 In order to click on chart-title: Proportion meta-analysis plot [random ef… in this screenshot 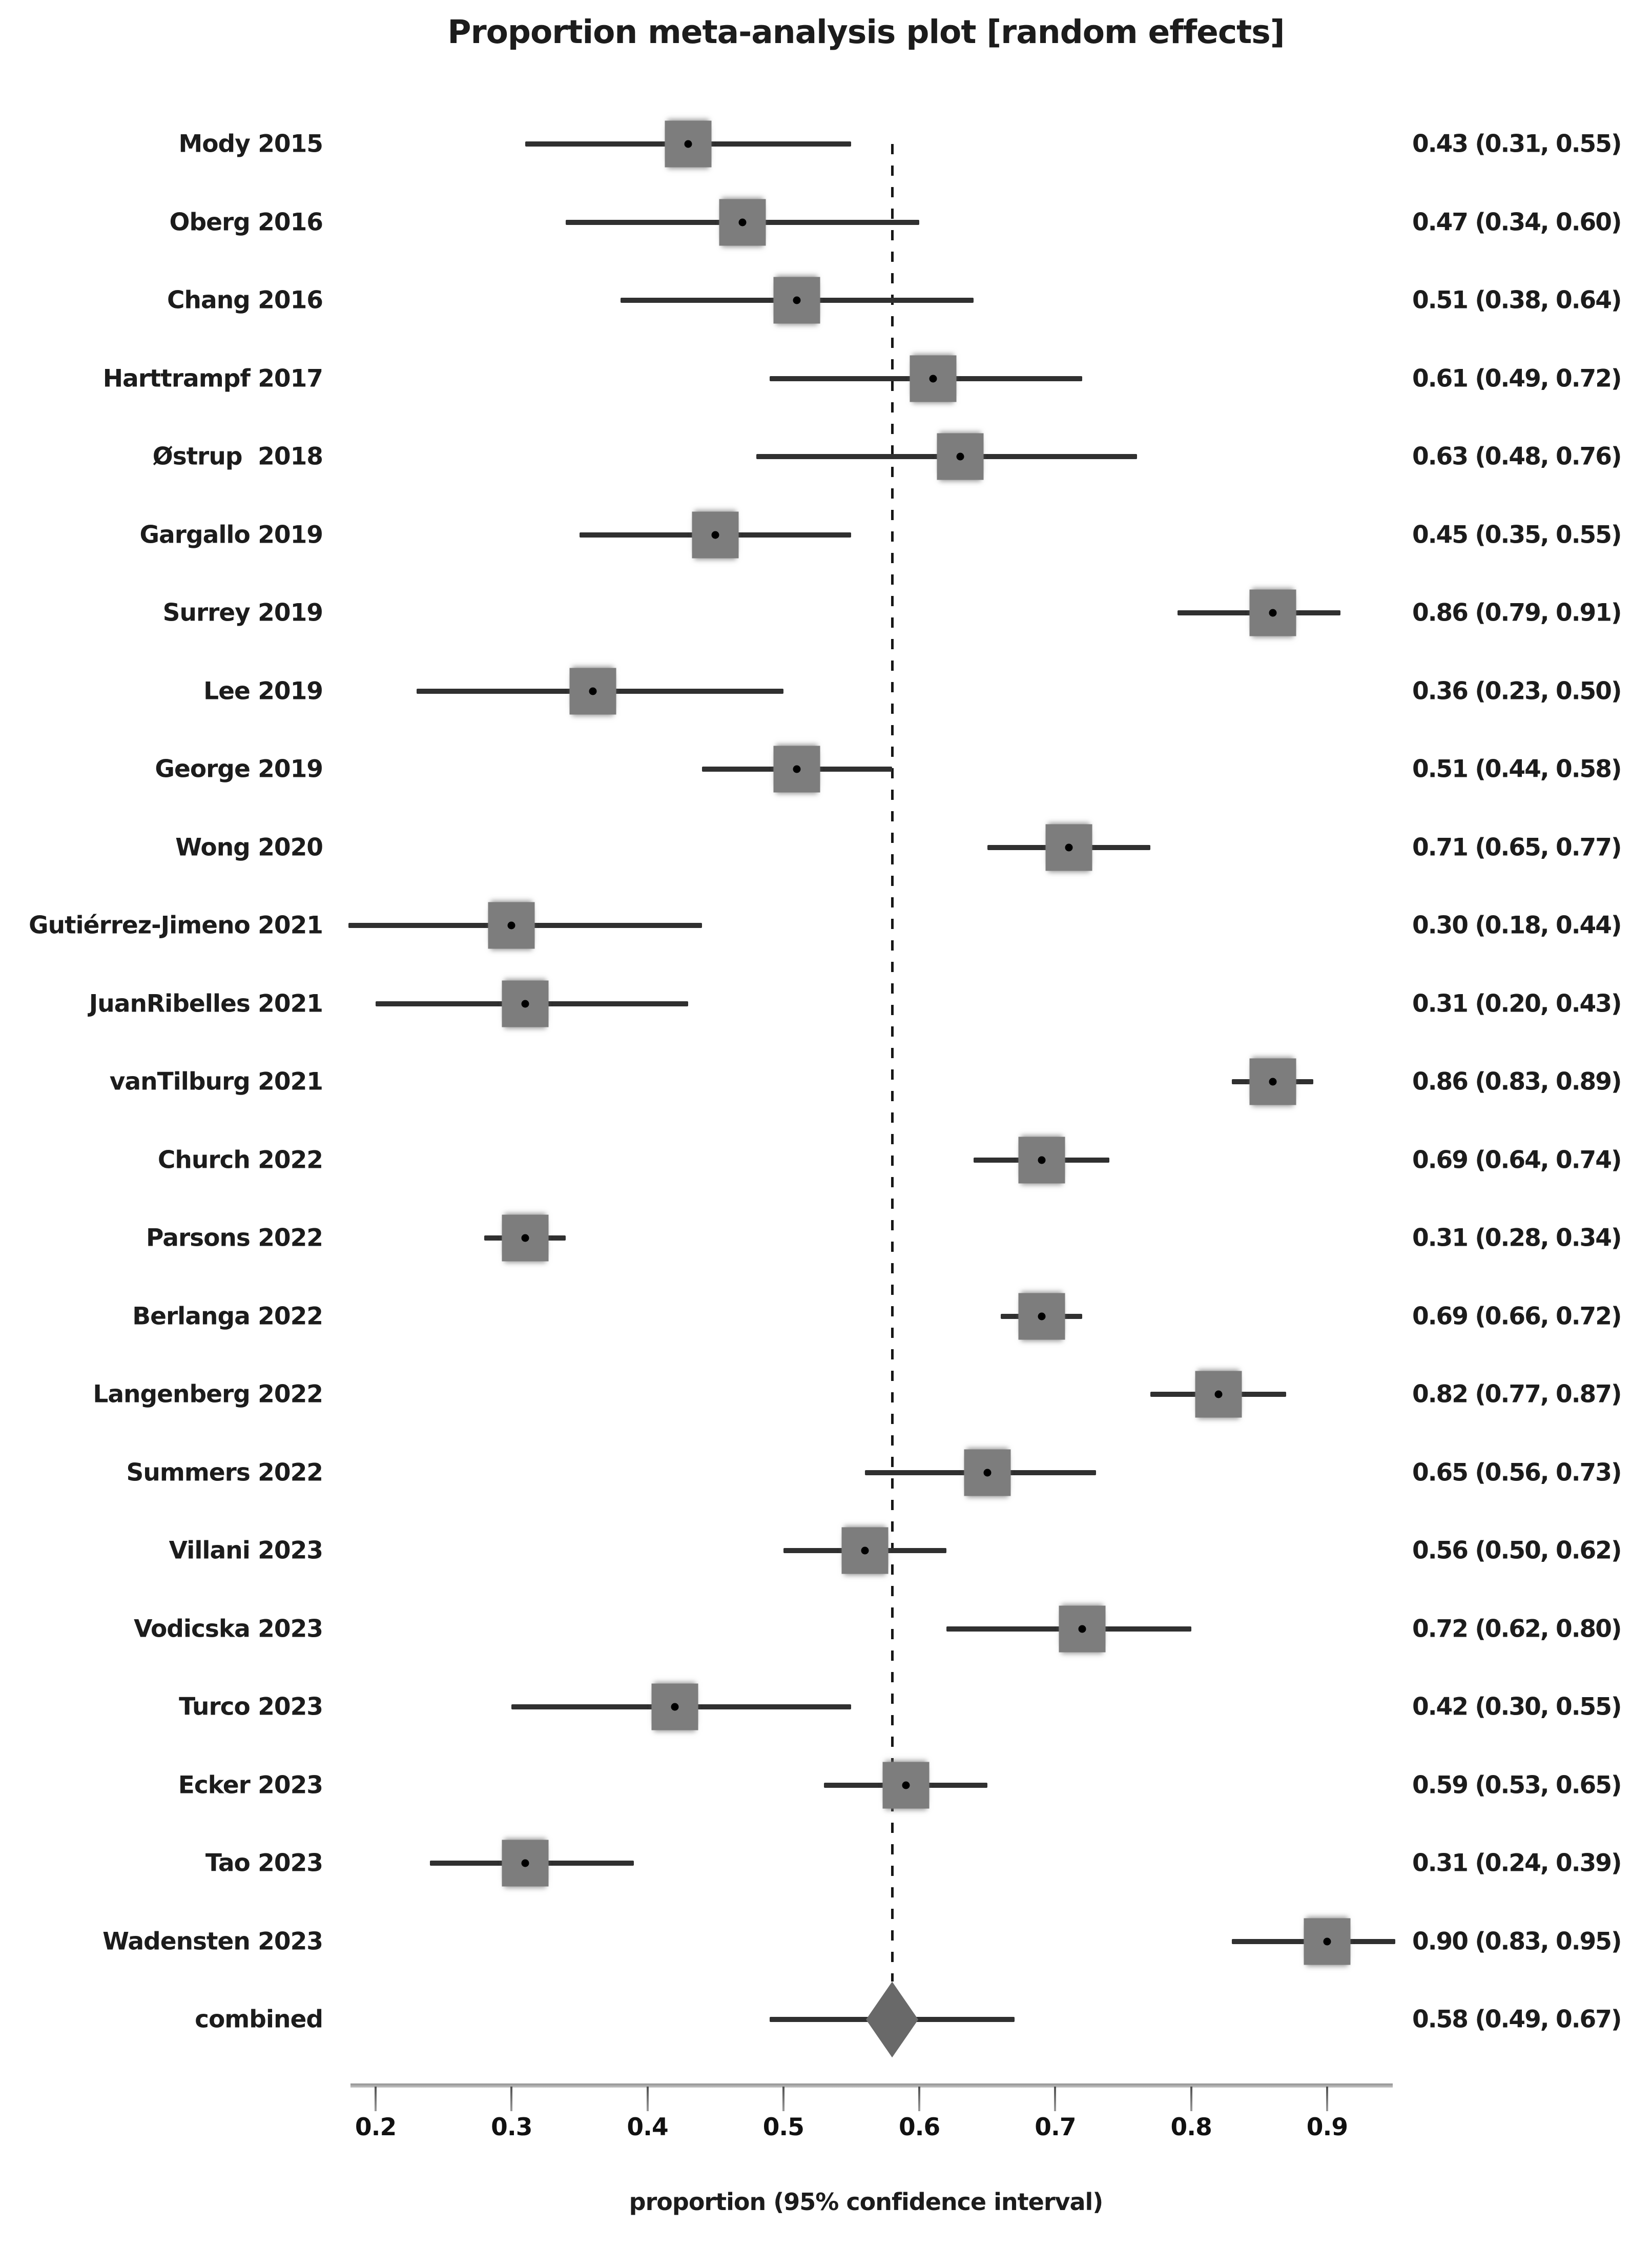, I will do `click(866, 32)`.